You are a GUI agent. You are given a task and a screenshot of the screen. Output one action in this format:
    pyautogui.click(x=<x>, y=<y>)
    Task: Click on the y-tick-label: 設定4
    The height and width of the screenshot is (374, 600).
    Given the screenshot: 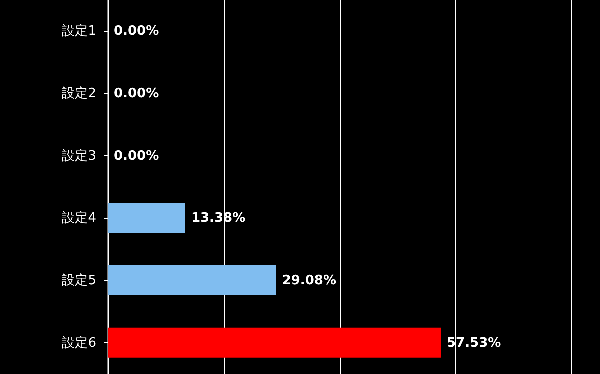 What is the action you would take?
    pyautogui.click(x=79, y=218)
    